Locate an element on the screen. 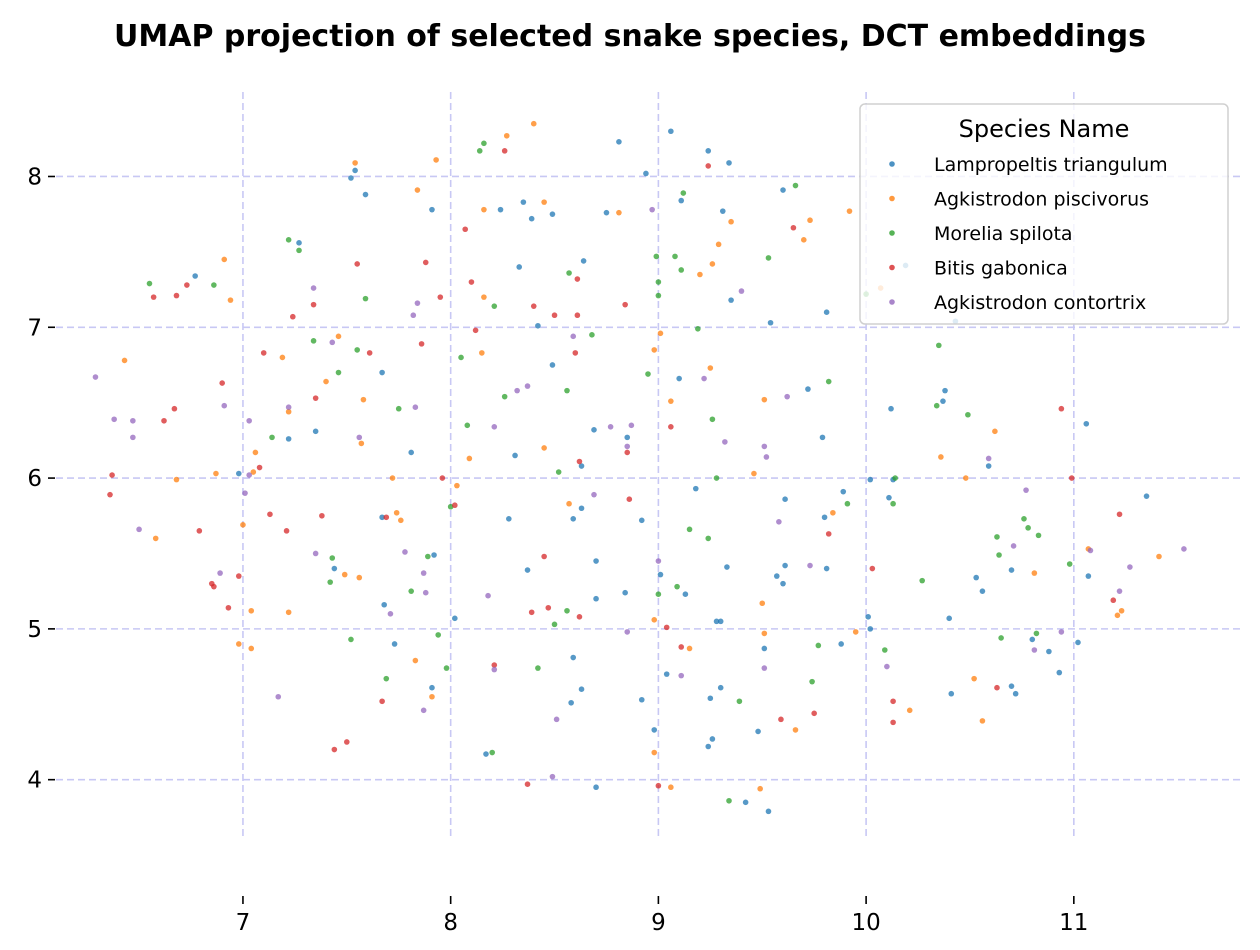 Image resolution: width=1260 pixels, height=950 pixels. y-tick-label: 6 is located at coordinates (34, 479).